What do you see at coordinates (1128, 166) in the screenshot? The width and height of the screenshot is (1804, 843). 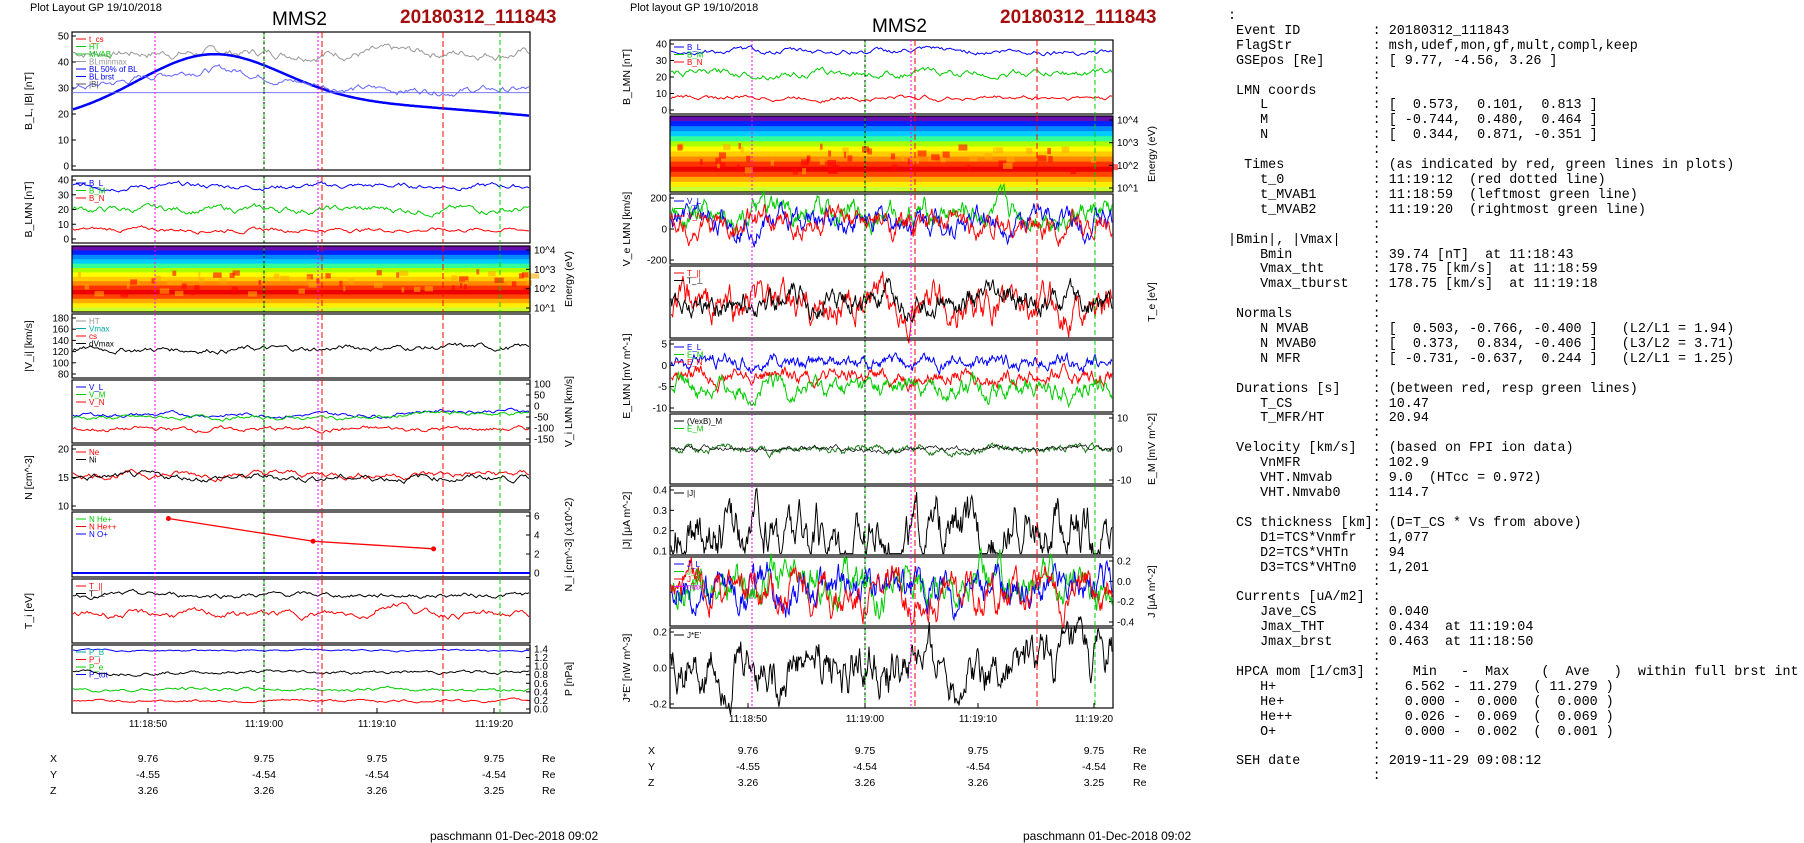 I see `y-tick-label: 10^2` at bounding box center [1128, 166].